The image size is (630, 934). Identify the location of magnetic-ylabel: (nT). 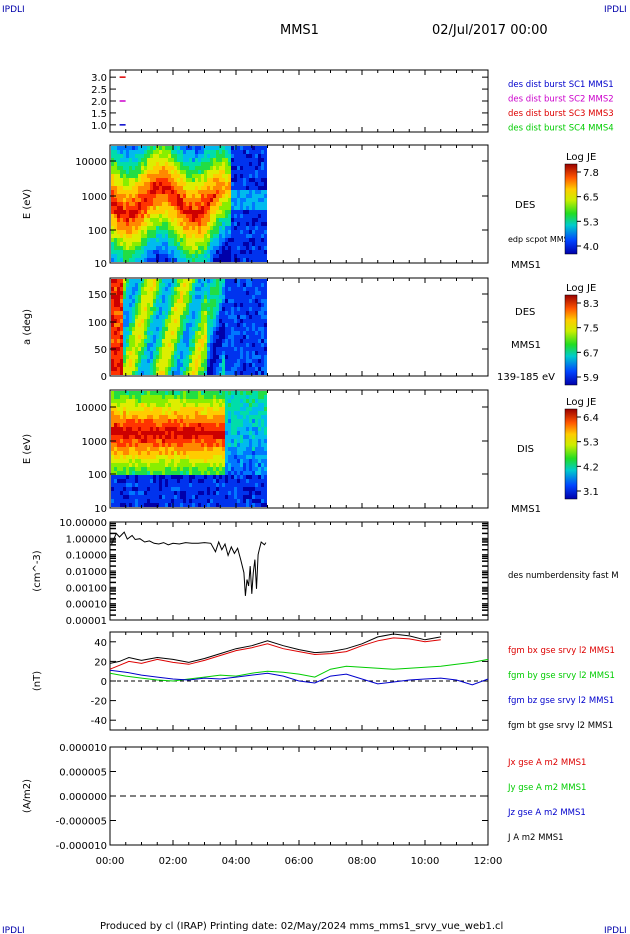
(37, 681).